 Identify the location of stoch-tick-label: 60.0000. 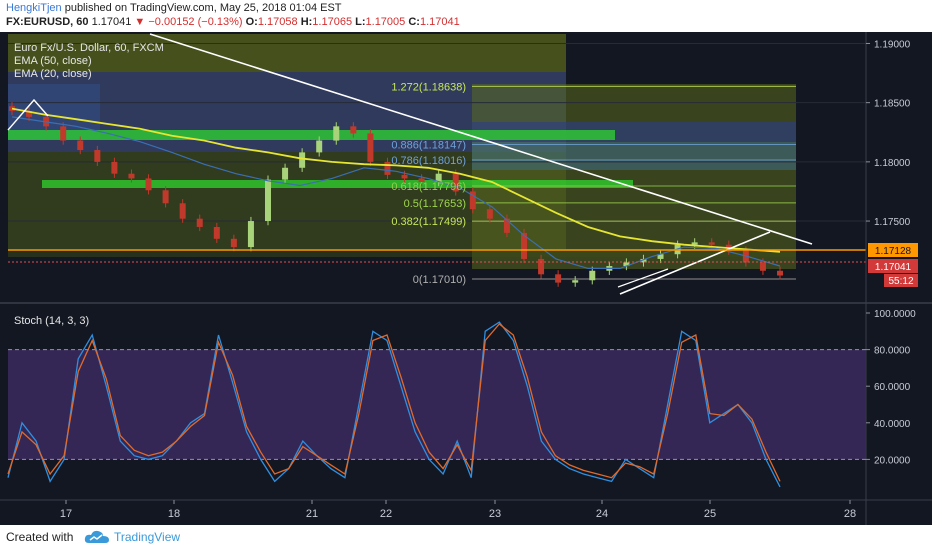
(892, 387).